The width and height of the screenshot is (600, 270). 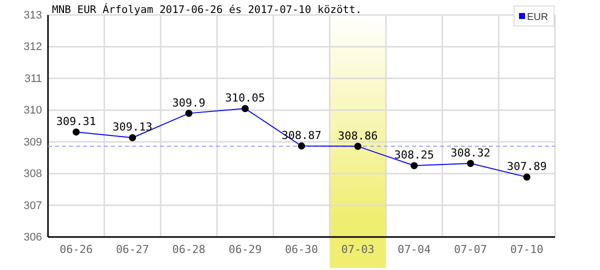 What do you see at coordinates (33, 174) in the screenshot?
I see `y-tick-label: 308` at bounding box center [33, 174].